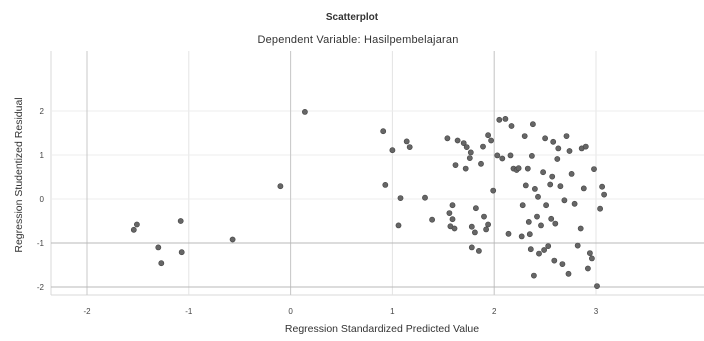  Describe the element at coordinates (382, 329) in the screenshot. I see `x-axis-label: Regression Standardized Predicted Value` at that location.